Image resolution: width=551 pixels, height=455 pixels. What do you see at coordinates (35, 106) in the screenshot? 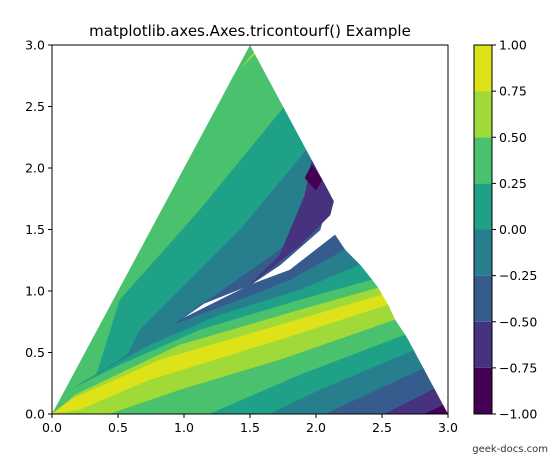
I see `y-tick-label: 2.5` at bounding box center [35, 106].